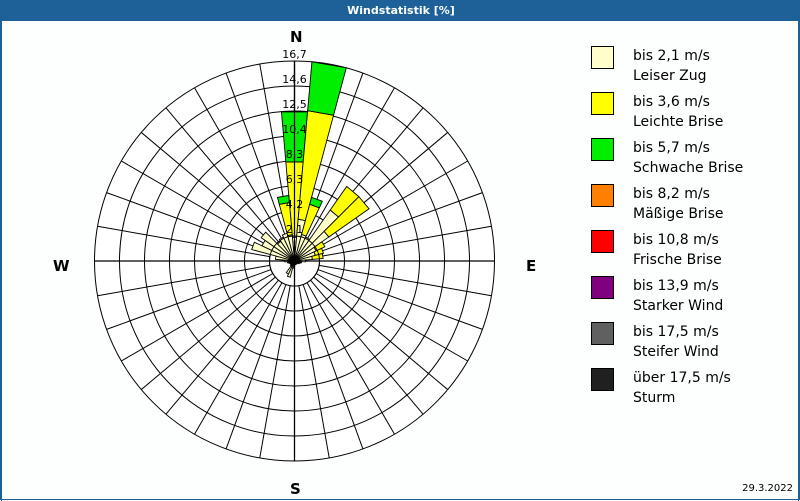 The width and height of the screenshot is (800, 501). Describe the element at coordinates (294, 129) in the screenshot. I see `ring-value-label: 10,4` at that location.